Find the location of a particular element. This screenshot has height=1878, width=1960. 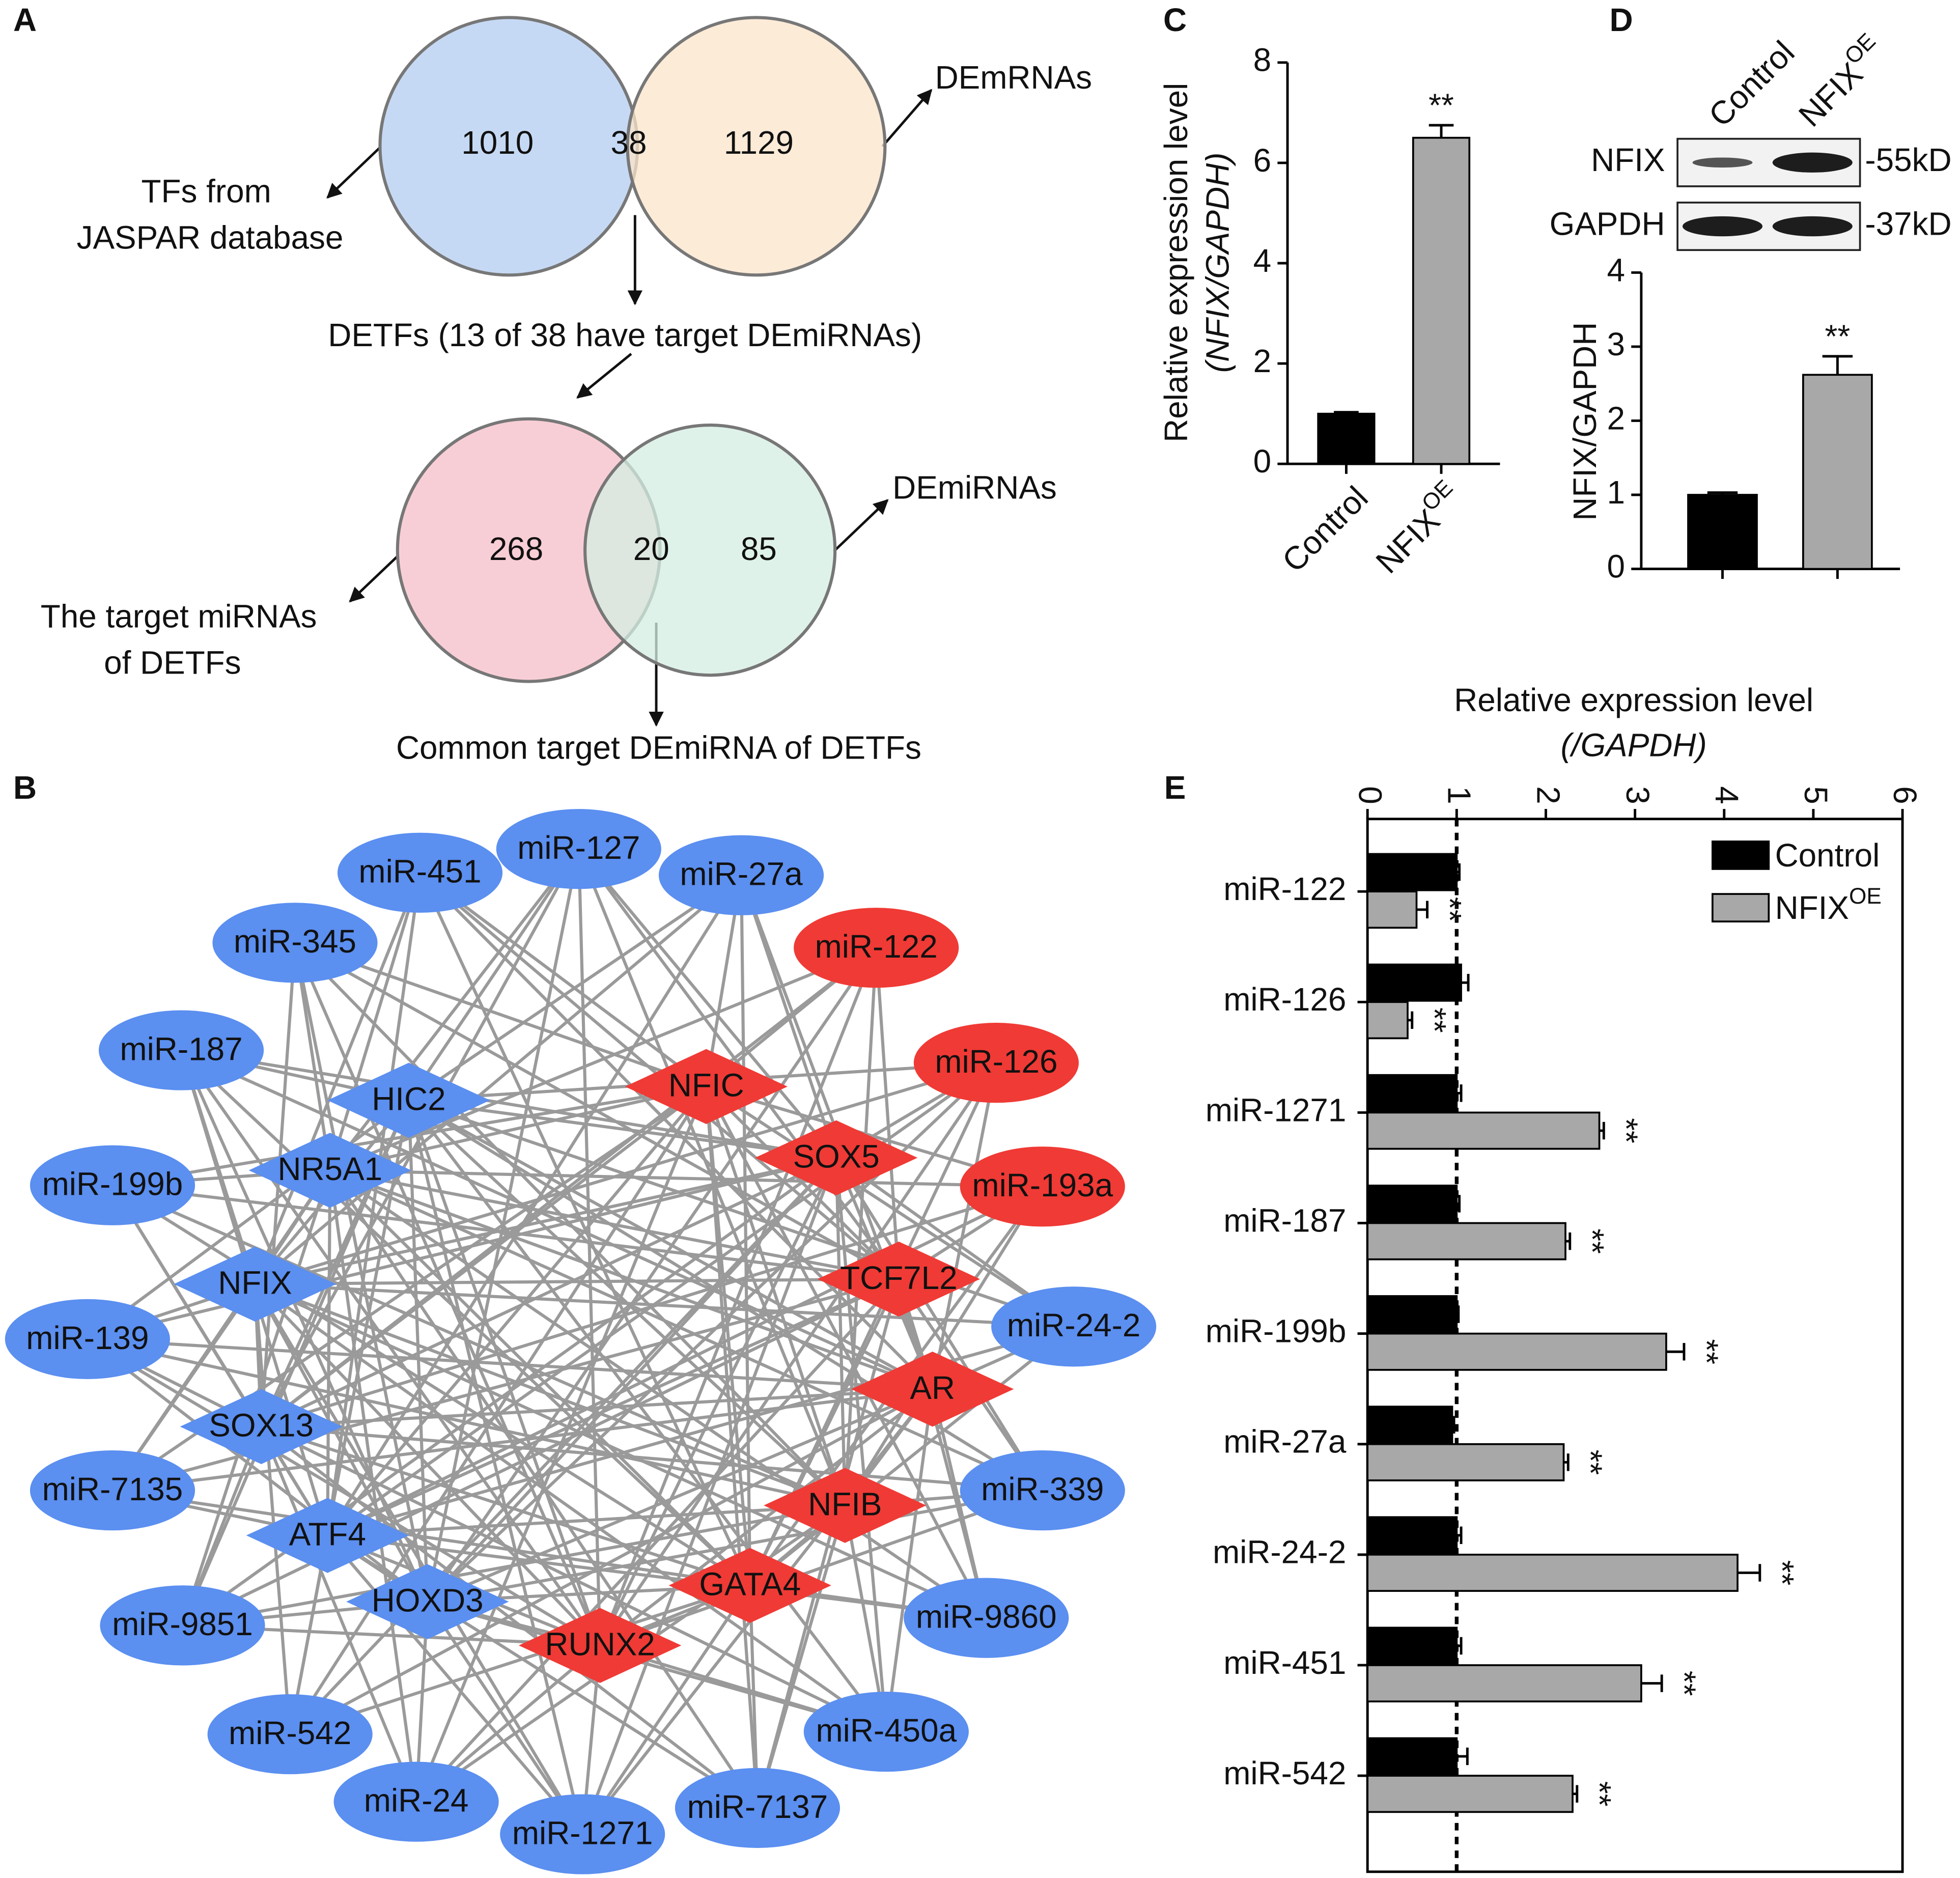

legend-label: Control is located at coordinates (1827, 855).